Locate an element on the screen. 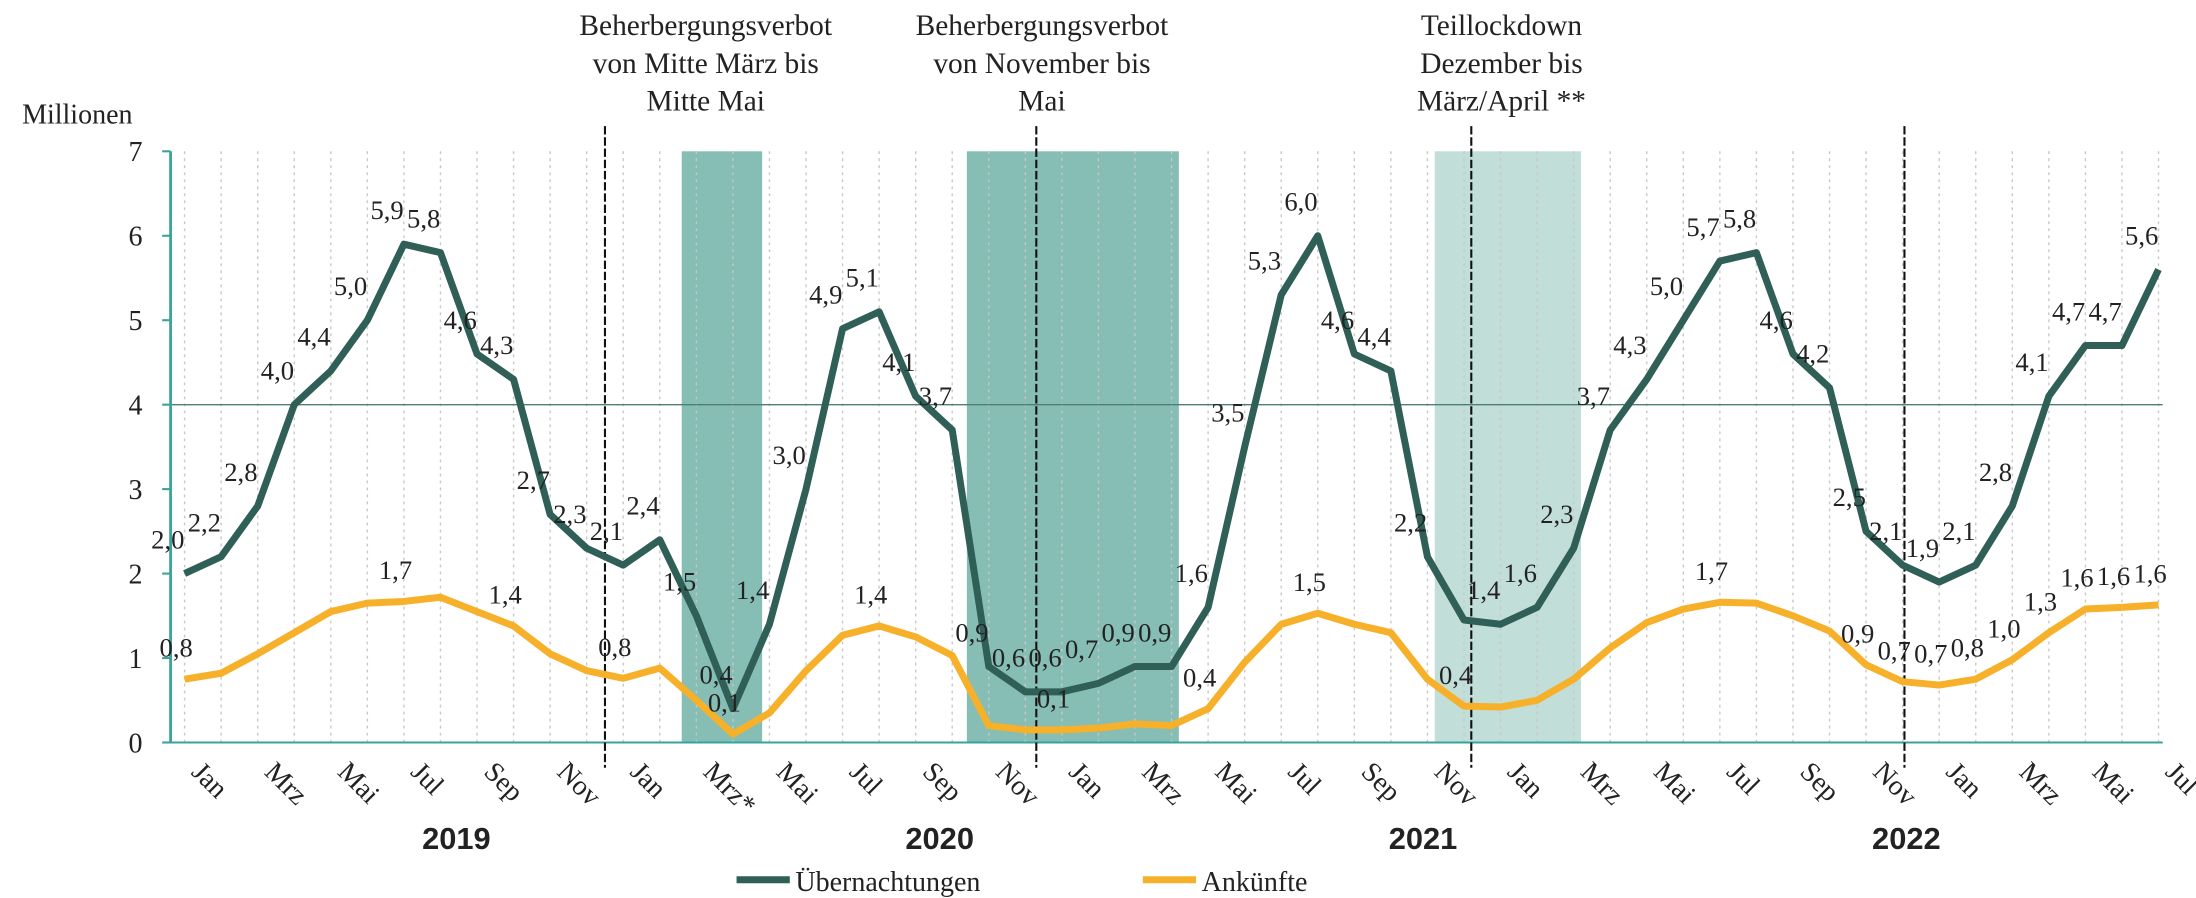  annotation: Mai is located at coordinates (1041, 102).